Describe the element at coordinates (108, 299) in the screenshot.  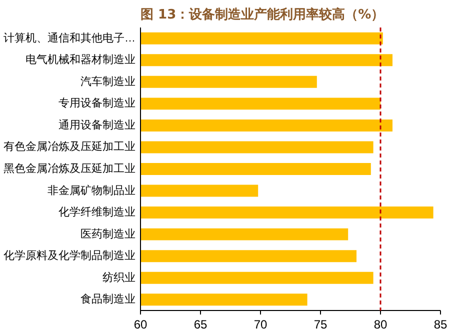
I see `y-tick-label: 食品制造业` at that location.